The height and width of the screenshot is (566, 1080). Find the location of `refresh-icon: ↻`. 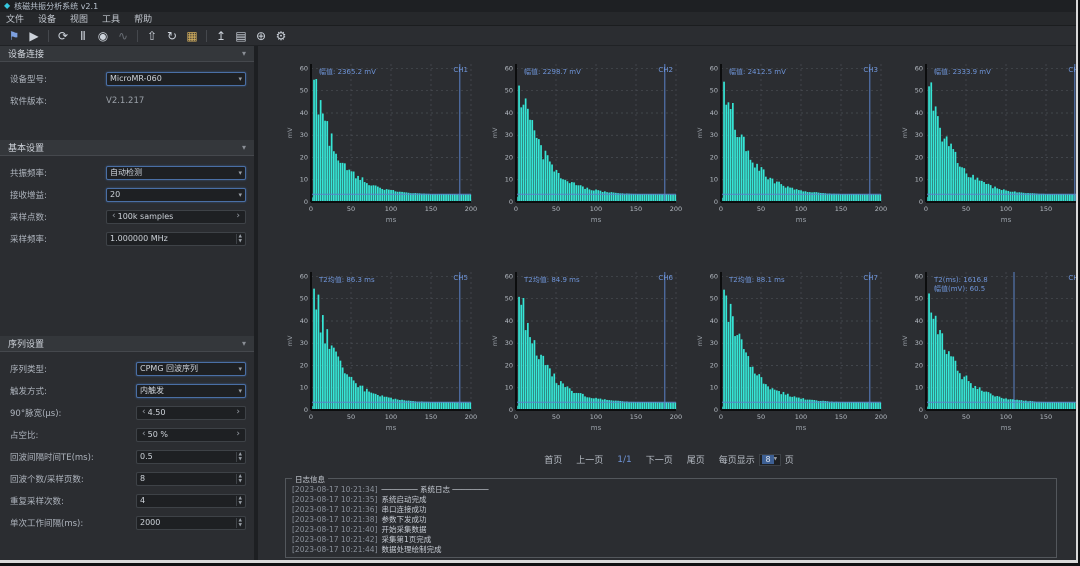

refresh-icon: ↻ is located at coordinates (172, 35).